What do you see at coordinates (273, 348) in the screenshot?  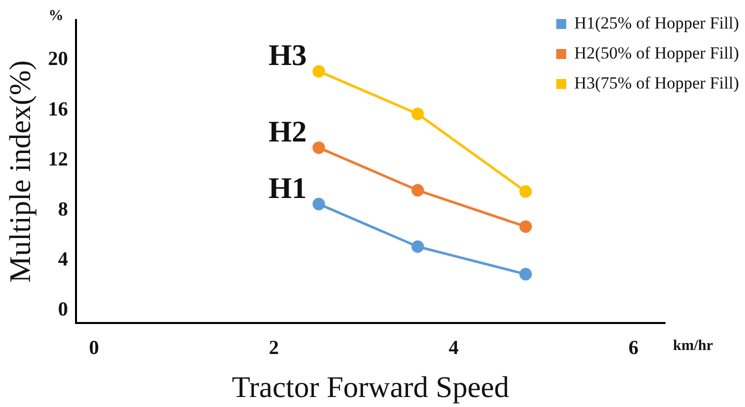 I see `x-tick-label: 2` at bounding box center [273, 348].